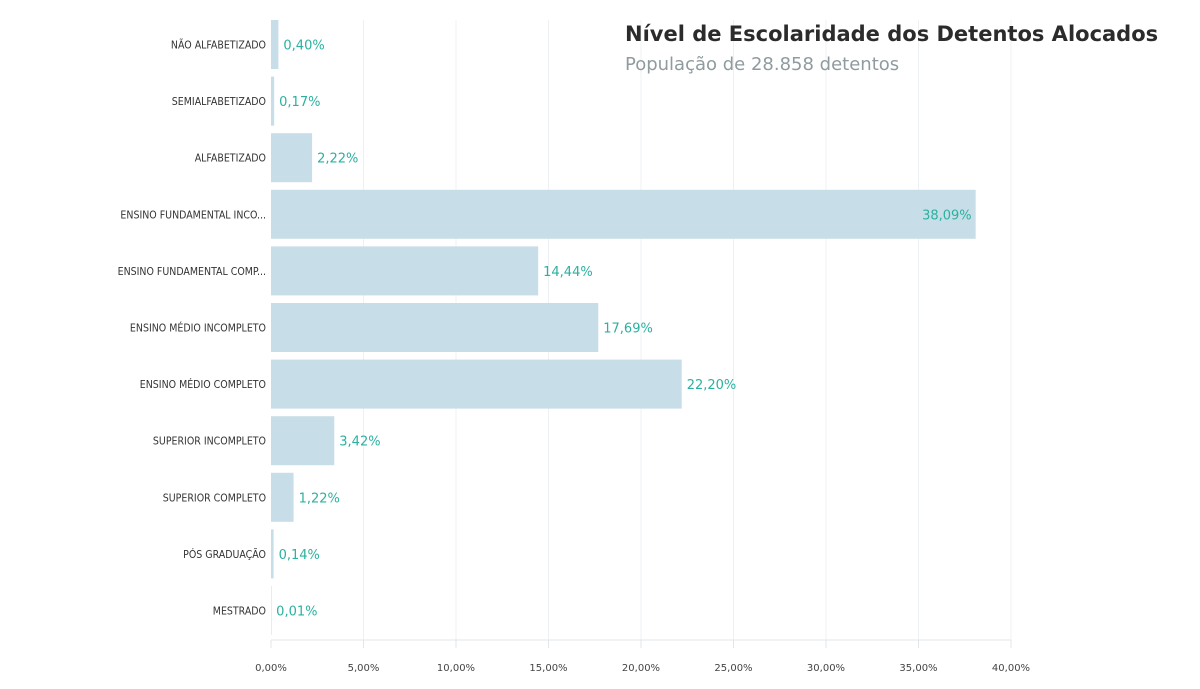 The height and width of the screenshot is (689, 1200). I want to click on chart-subtitle: População de 28.858 detentos, so click(762, 64).